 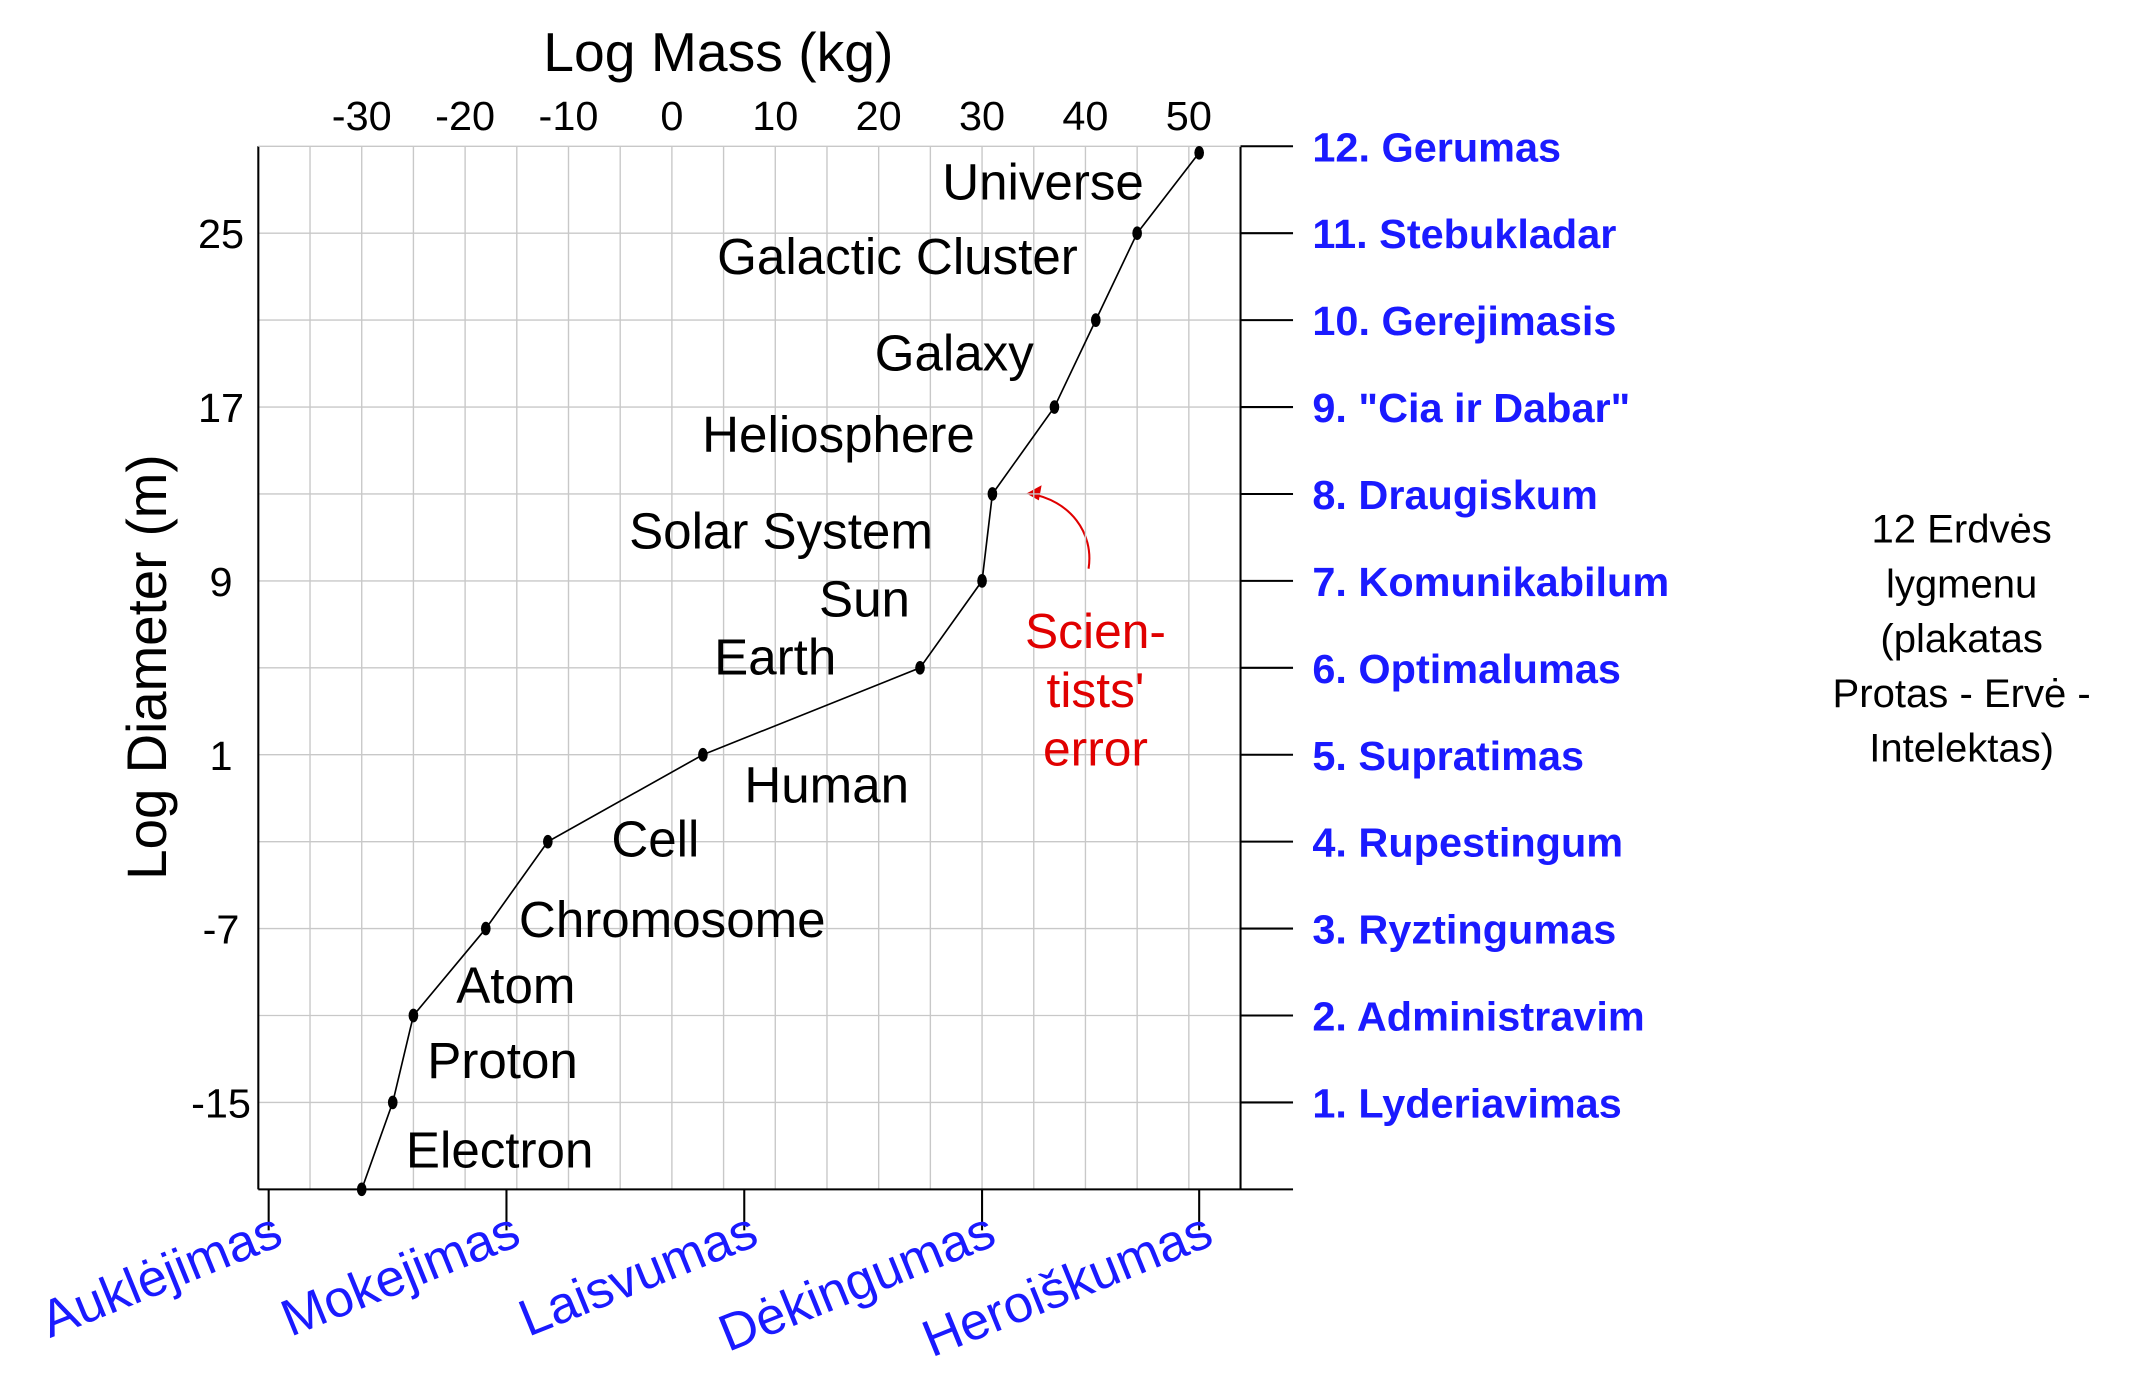 What do you see at coordinates (515, 985) in the screenshot?
I see `point-label: Atom` at bounding box center [515, 985].